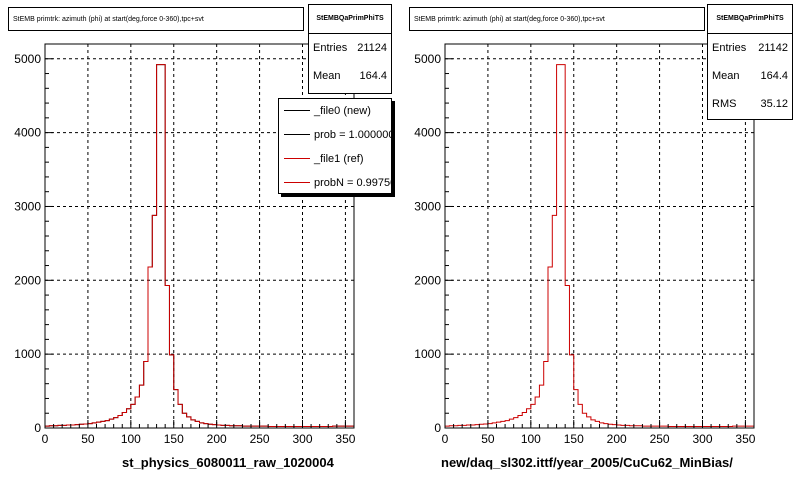 The width and height of the screenshot is (800, 480). What do you see at coordinates (773, 48) in the screenshot?
I see `right-stats-entries-value: 21142` at bounding box center [773, 48].